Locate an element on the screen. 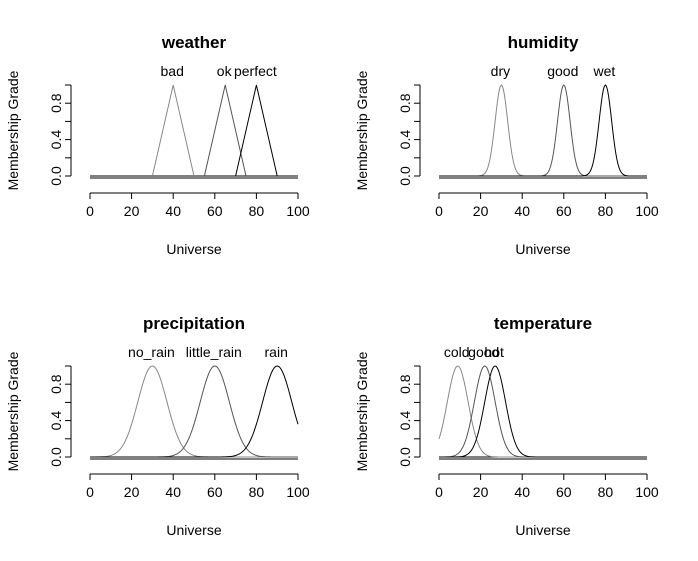  curve-no_rain is located at coordinates (194, 411).